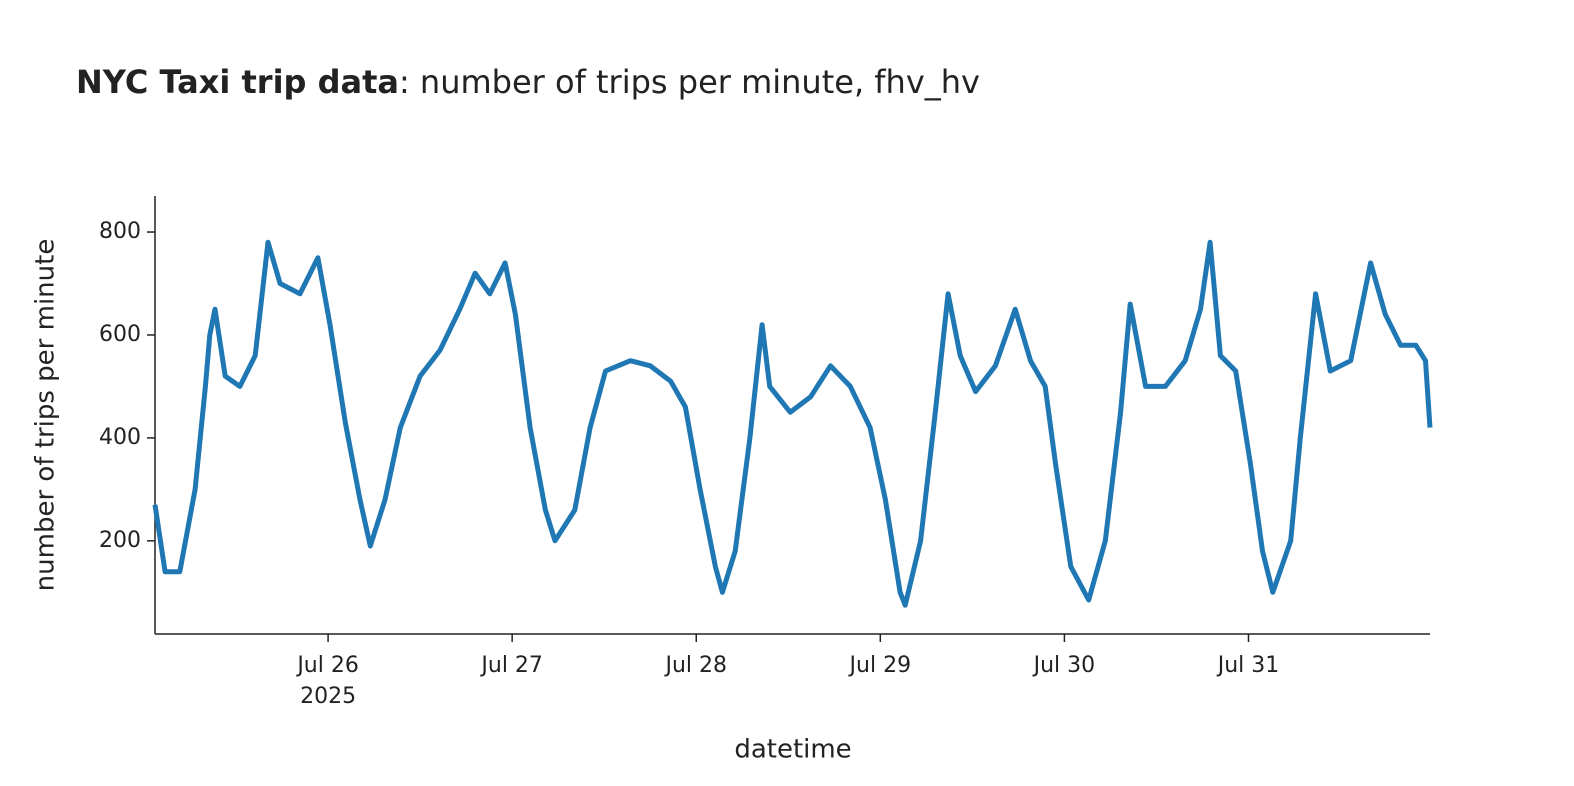 The width and height of the screenshot is (1574, 786). What do you see at coordinates (695, 665) in the screenshot?
I see `x-tick-label: Jul 28` at bounding box center [695, 665].